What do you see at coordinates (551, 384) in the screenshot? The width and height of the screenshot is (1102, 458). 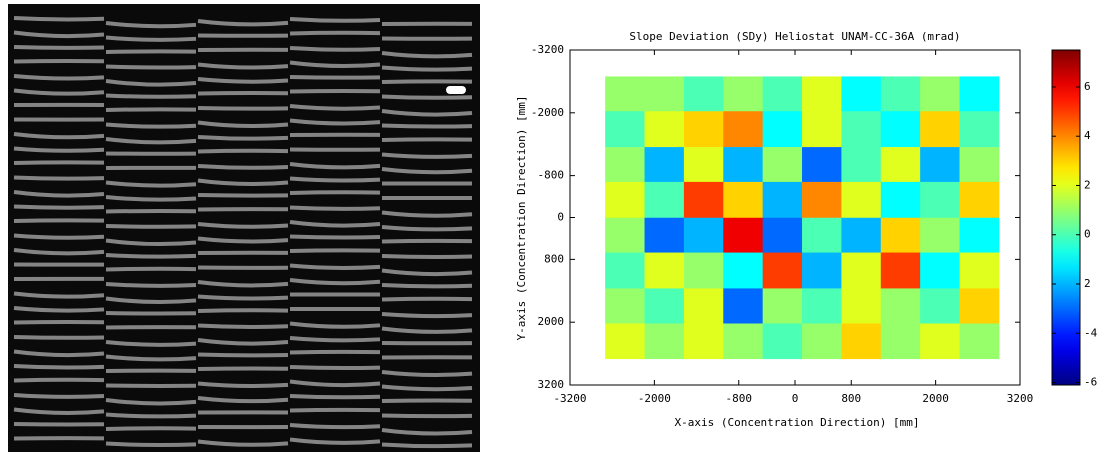 I see `y-tick-label: 3200` at bounding box center [551, 384].